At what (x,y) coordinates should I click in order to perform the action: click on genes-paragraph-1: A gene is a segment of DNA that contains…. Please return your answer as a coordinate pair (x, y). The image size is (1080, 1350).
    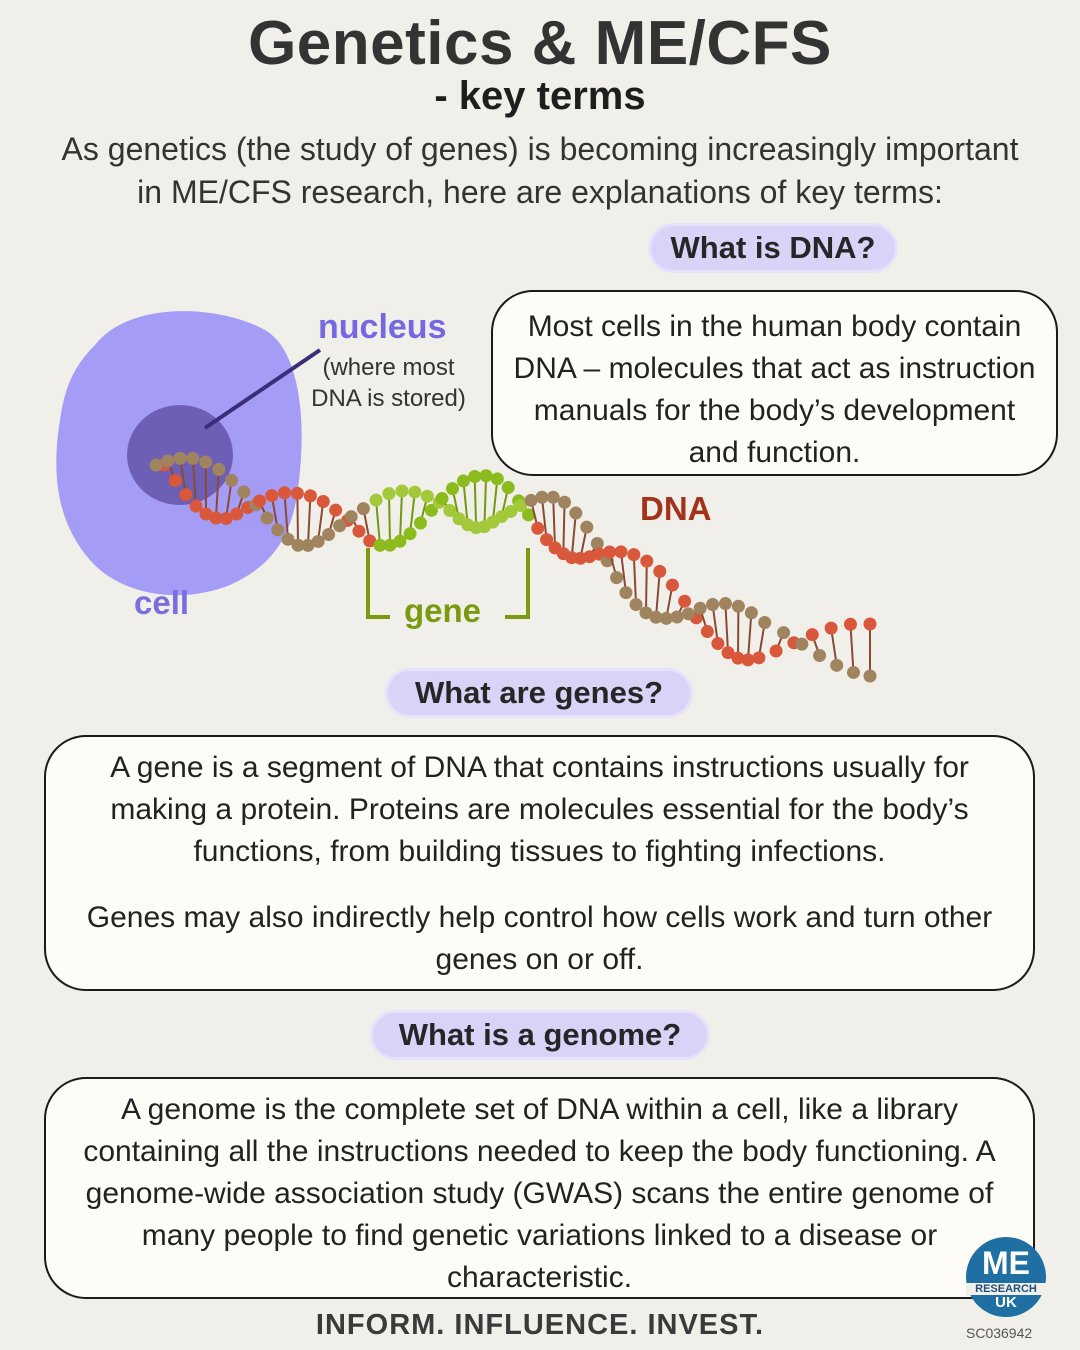
    Looking at the image, I should click on (539, 809).